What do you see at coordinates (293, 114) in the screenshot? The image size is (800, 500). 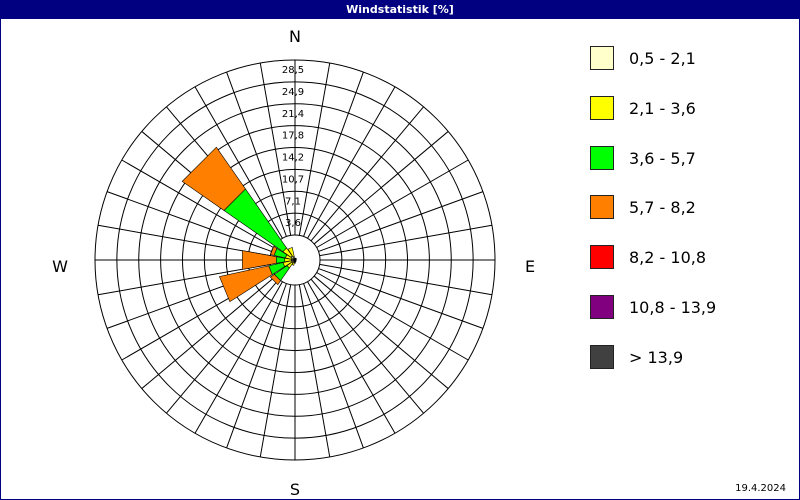 I see `ring-label: 21,4` at bounding box center [293, 114].